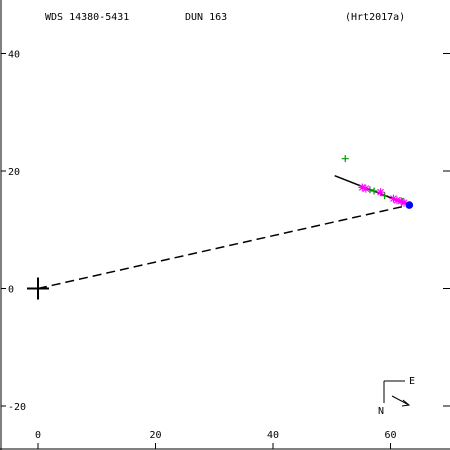  I want to click on discoverer-designation: DUN 163, so click(206, 17).